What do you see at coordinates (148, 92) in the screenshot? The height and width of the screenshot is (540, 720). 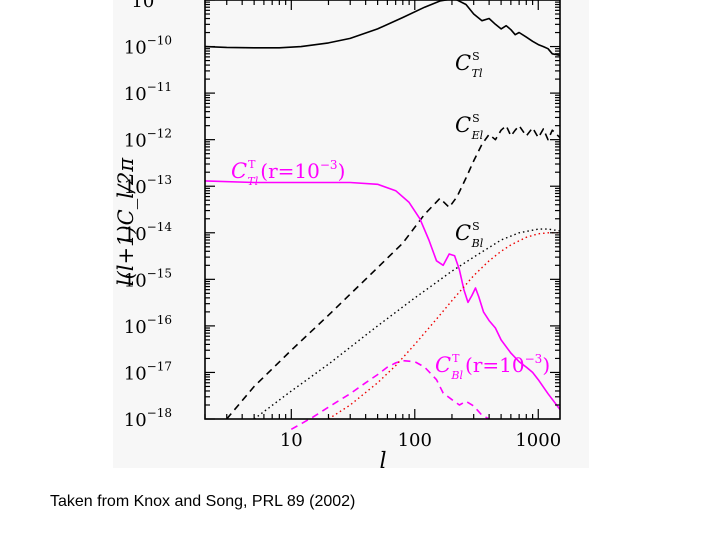 I see `y-tick-label: 10−11` at bounding box center [148, 92].